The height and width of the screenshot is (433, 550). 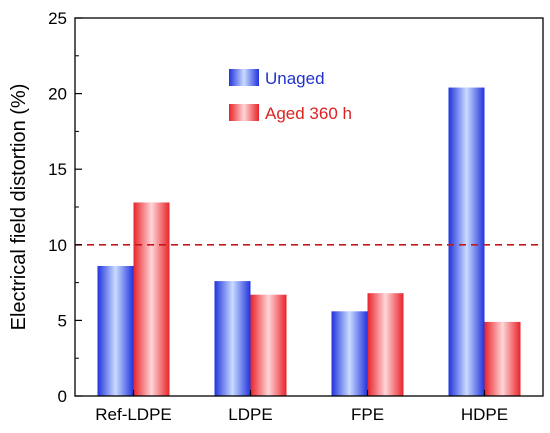 What do you see at coordinates (301, 407) in the screenshot?
I see `x-axis: Ref-LDPE LDPE FPE HDPE` at bounding box center [301, 407].